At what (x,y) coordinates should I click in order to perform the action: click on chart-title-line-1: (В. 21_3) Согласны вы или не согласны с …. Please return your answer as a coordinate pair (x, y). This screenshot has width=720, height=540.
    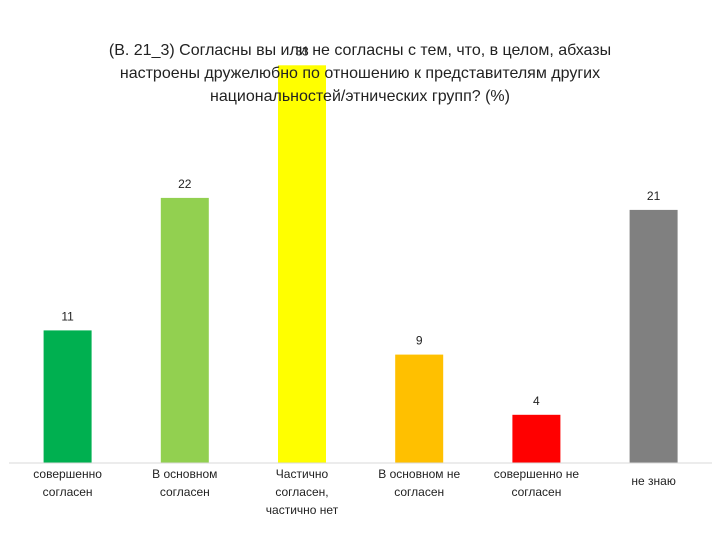
    Looking at the image, I should click on (360, 50).